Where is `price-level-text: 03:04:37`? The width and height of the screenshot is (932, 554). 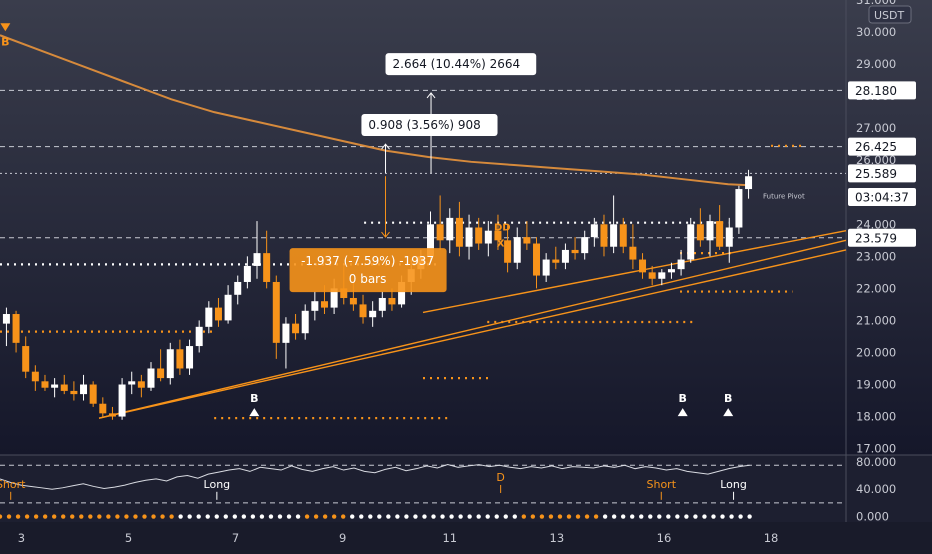 price-level-text: 03:04:37 is located at coordinates (882, 198).